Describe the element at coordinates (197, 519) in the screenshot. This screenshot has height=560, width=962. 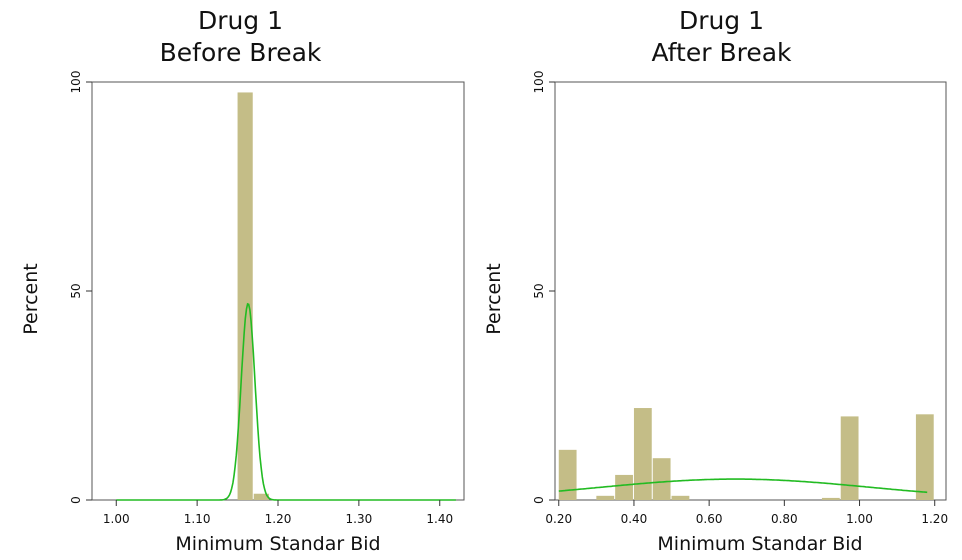
I see `x-tick-label: 1.10` at that location.